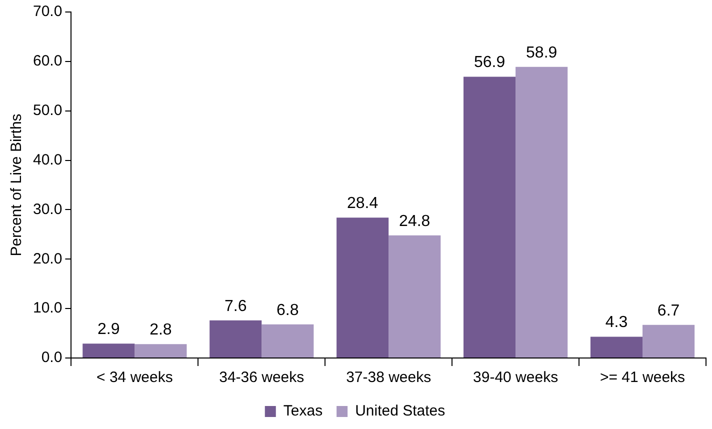 This screenshot has width=712, height=429. What do you see at coordinates (161, 330) in the screenshot?
I see `data-label: 2.8` at bounding box center [161, 330].